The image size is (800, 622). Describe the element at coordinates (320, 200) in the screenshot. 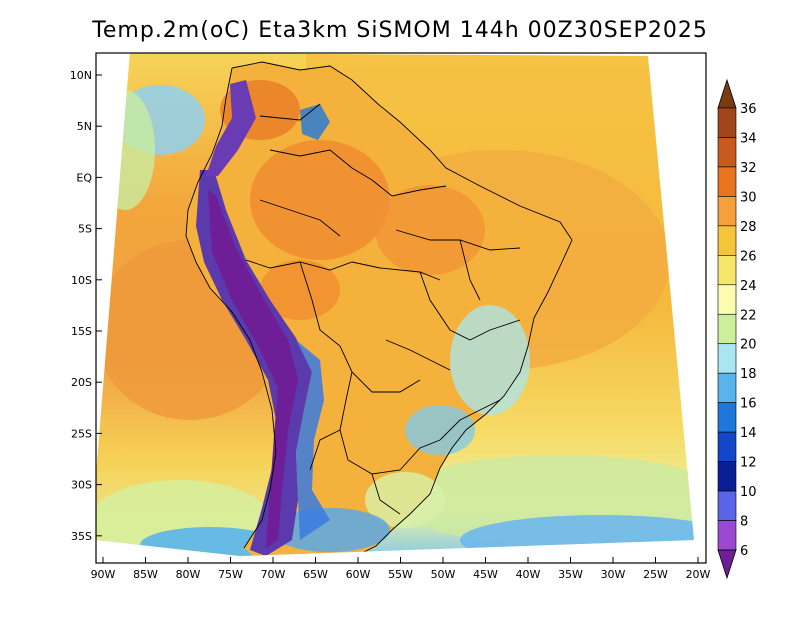

I see `amazon-hot-patch` at that location.